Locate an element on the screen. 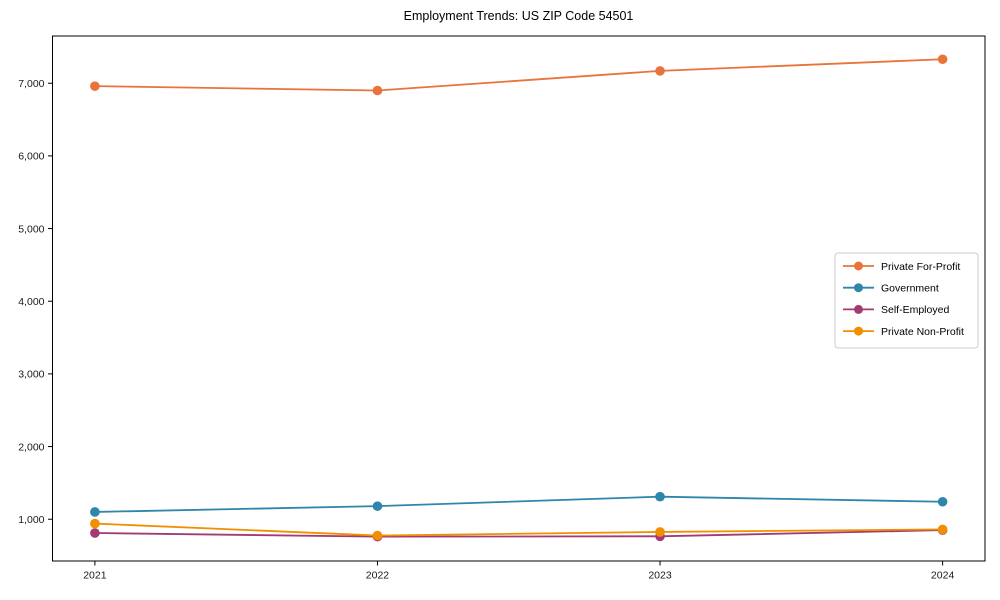 The width and height of the screenshot is (1000, 600). x-tick-label: 2023 is located at coordinates (660, 576).